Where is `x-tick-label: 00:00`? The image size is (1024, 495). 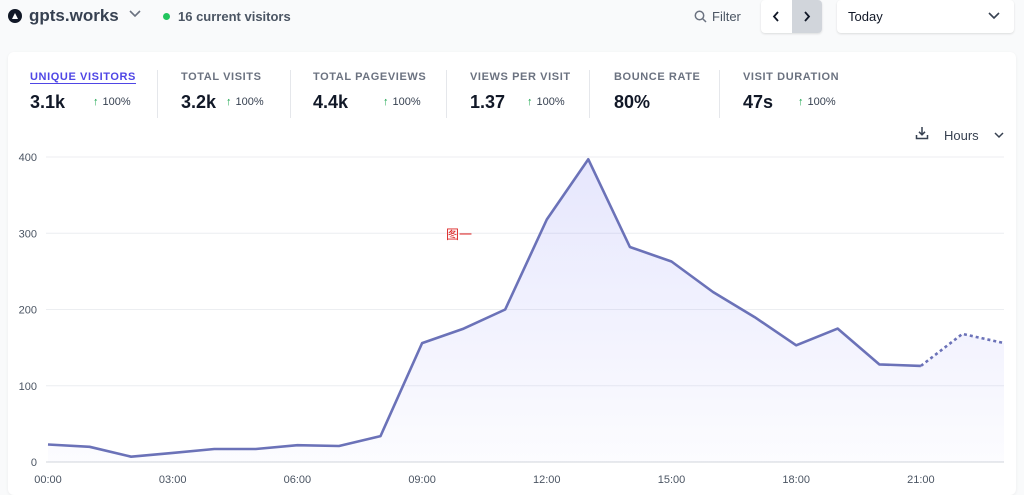
x-tick-label: 00:00 is located at coordinates (48, 480).